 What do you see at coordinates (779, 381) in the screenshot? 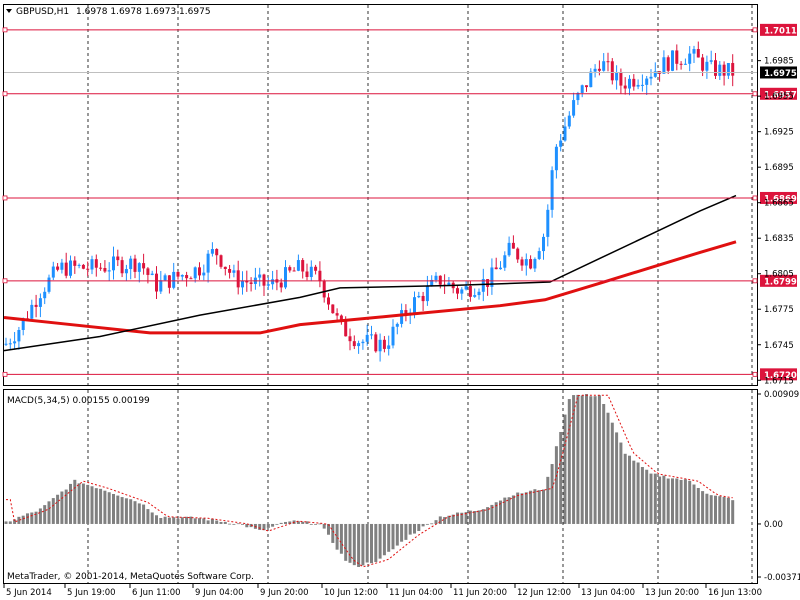
I see `price-tick-label: 1.6715` at bounding box center [779, 381].